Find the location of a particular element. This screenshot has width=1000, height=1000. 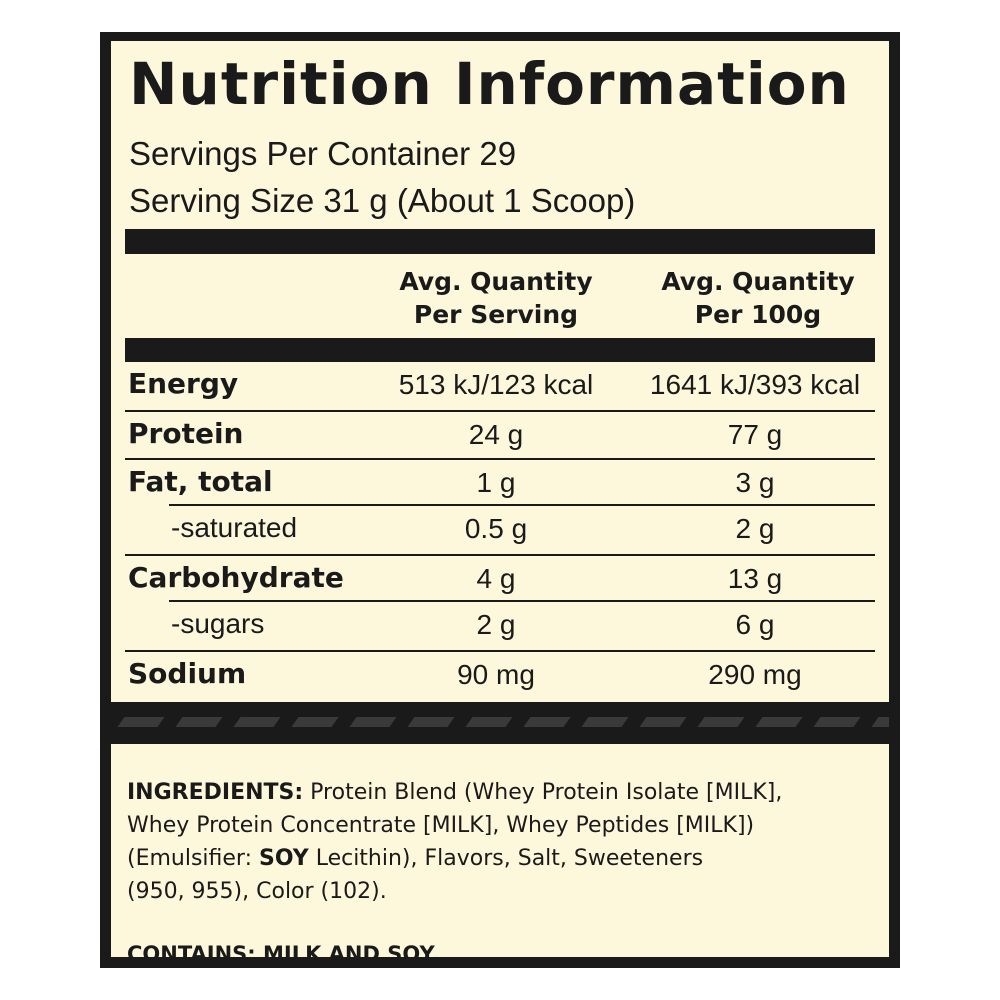

decorative-stripe-band is located at coordinates (500, 723).